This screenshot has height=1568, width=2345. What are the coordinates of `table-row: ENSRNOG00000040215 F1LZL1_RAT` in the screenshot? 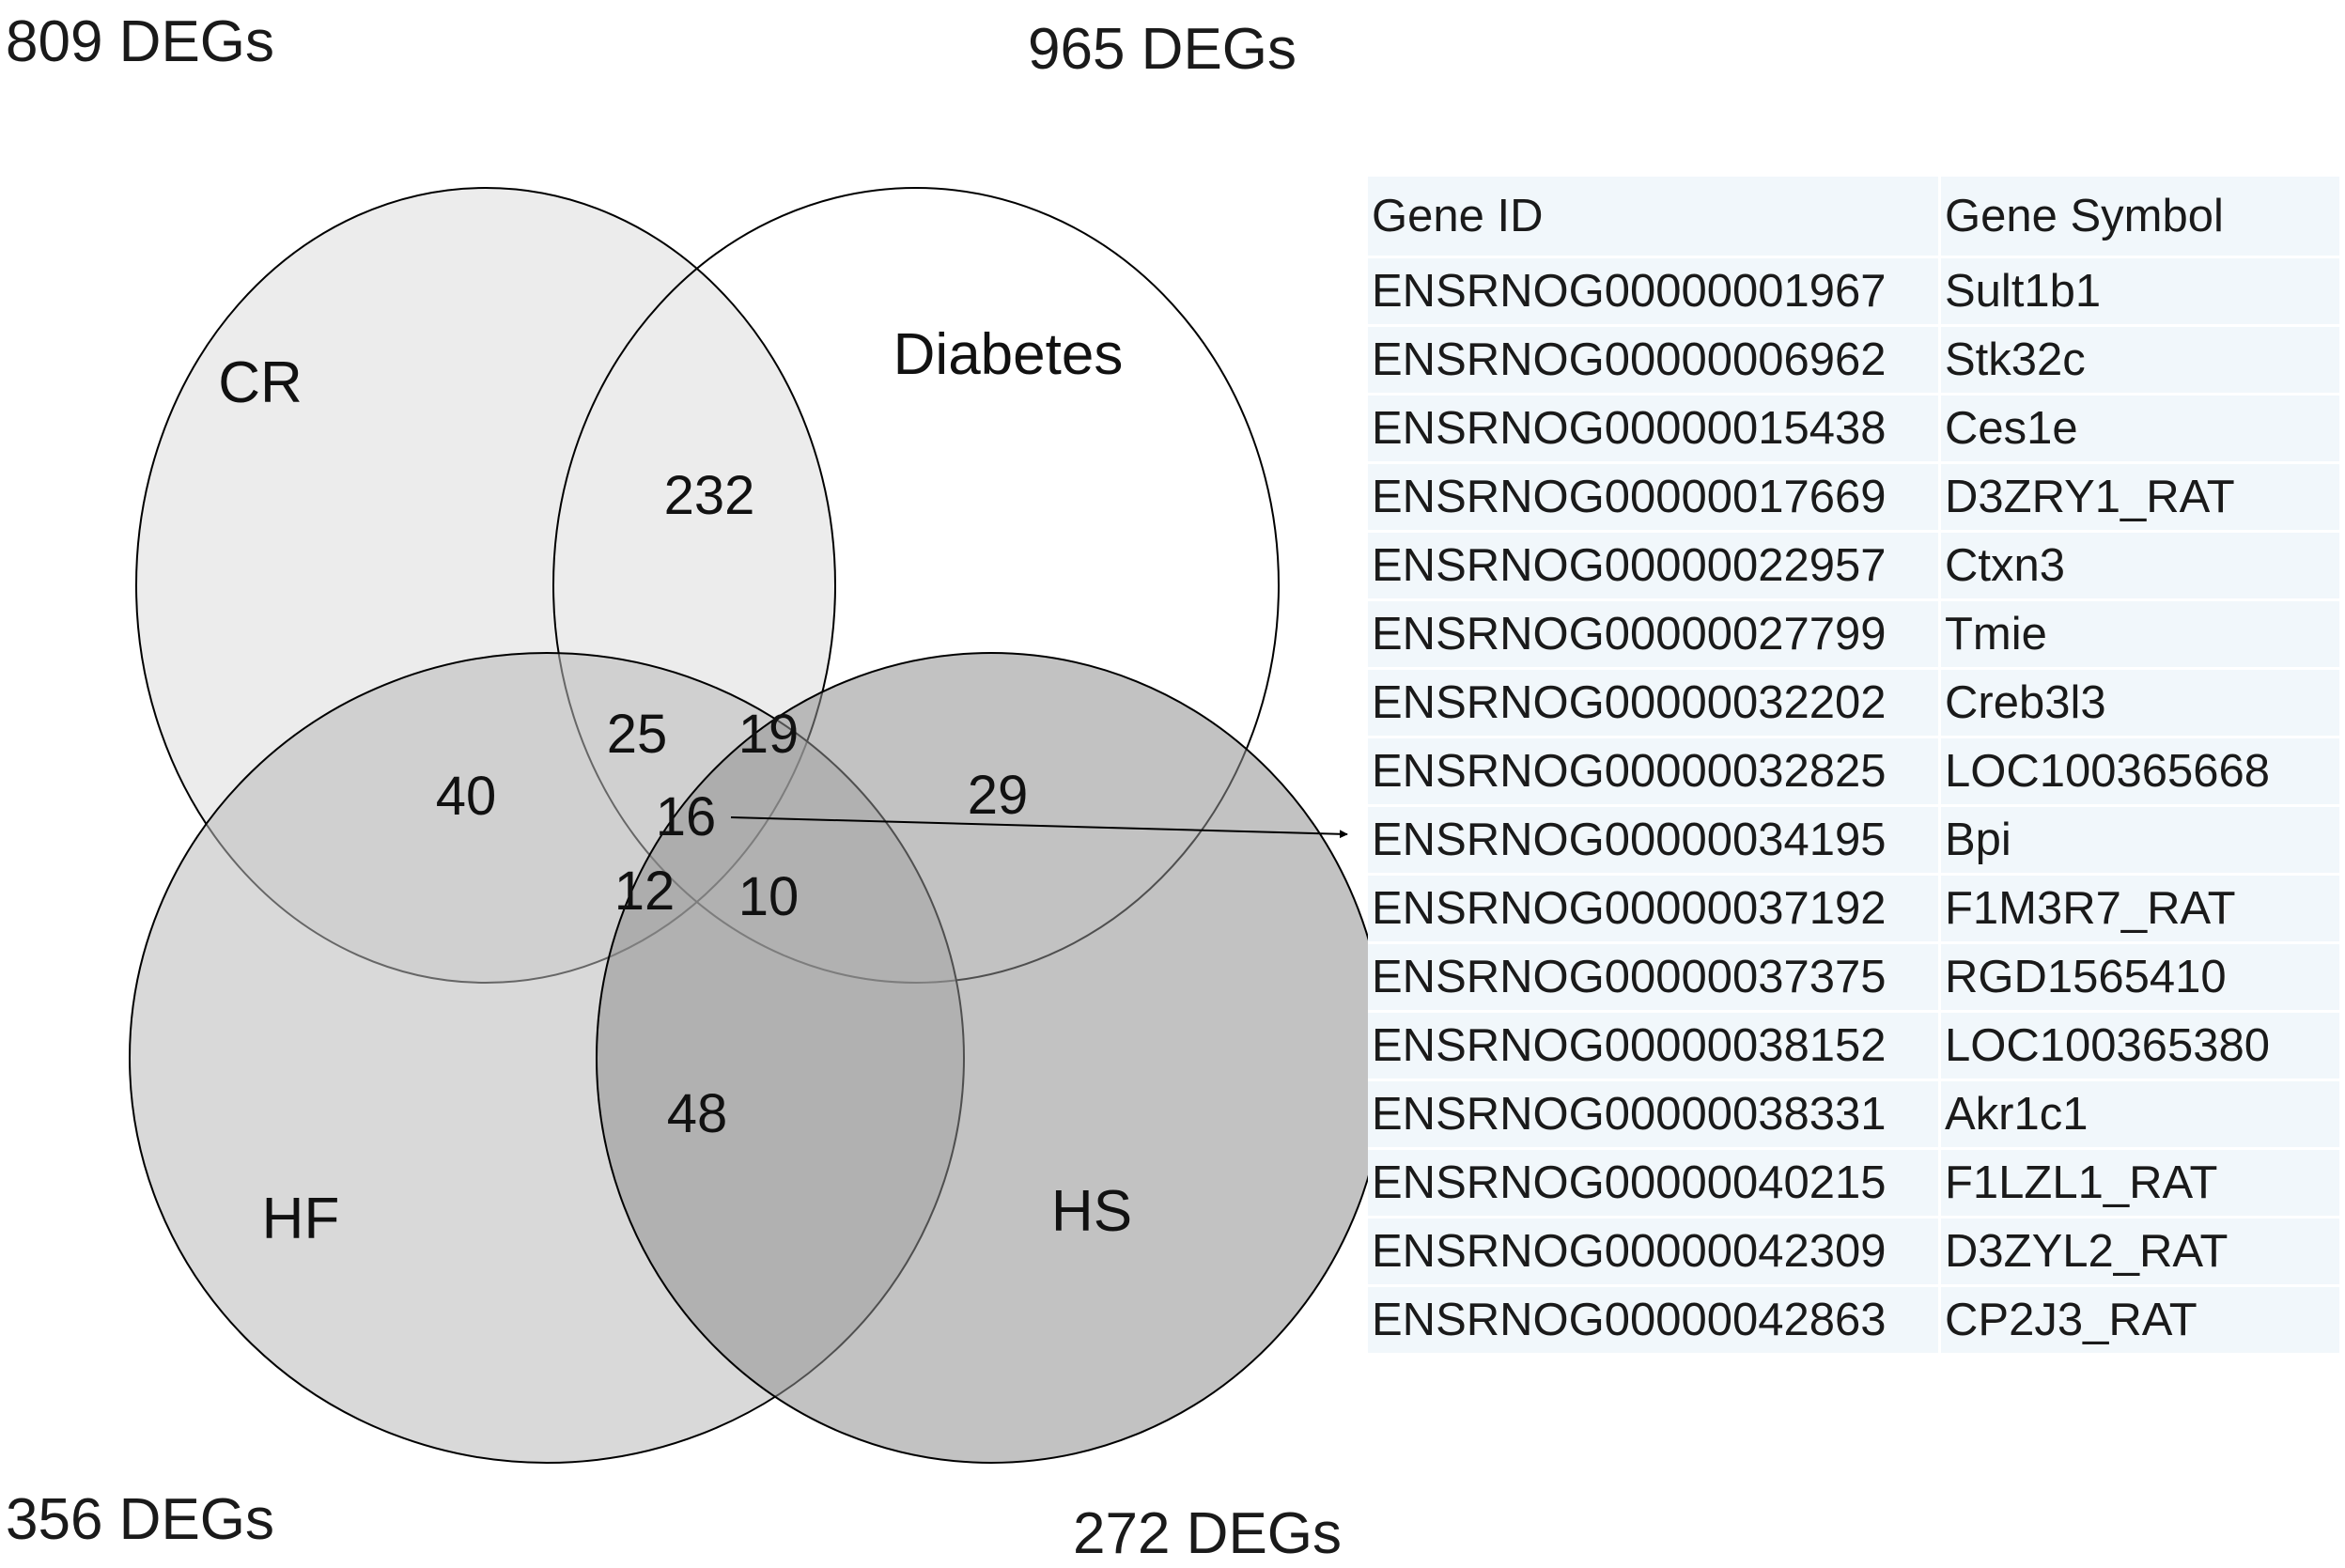 It's located at (1854, 1183).